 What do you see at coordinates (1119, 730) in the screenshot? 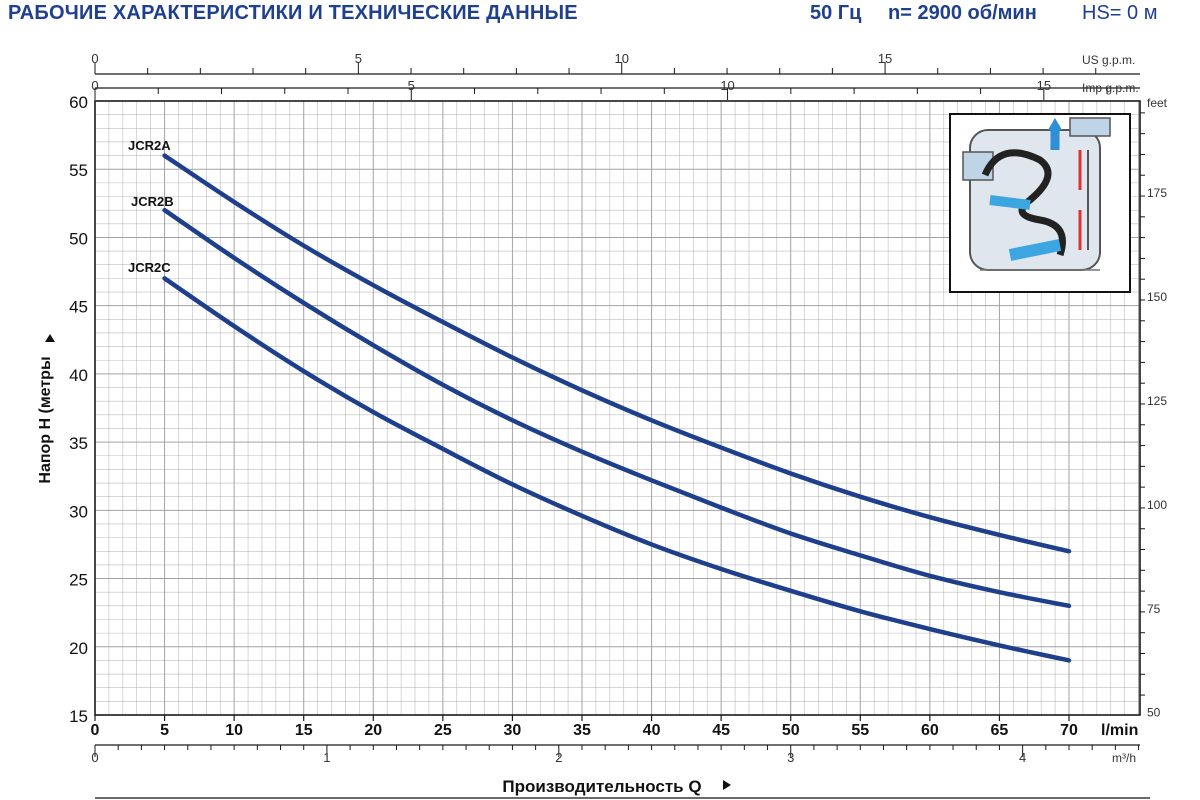
I see `x-unit-label: l/min` at bounding box center [1119, 730].